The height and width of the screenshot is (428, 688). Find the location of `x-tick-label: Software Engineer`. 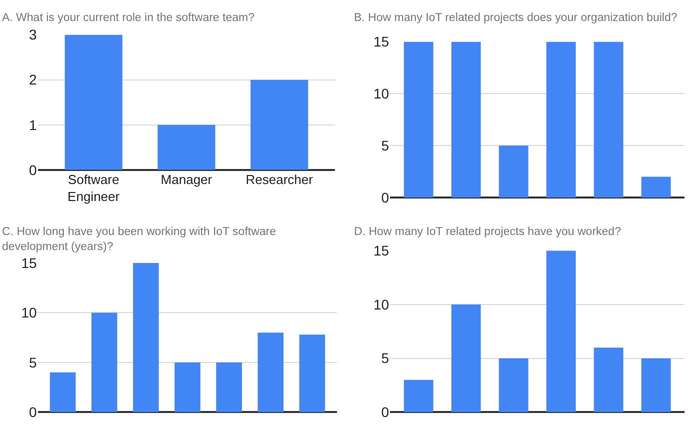

x-tick-label: Software Engineer is located at coordinates (94, 188).